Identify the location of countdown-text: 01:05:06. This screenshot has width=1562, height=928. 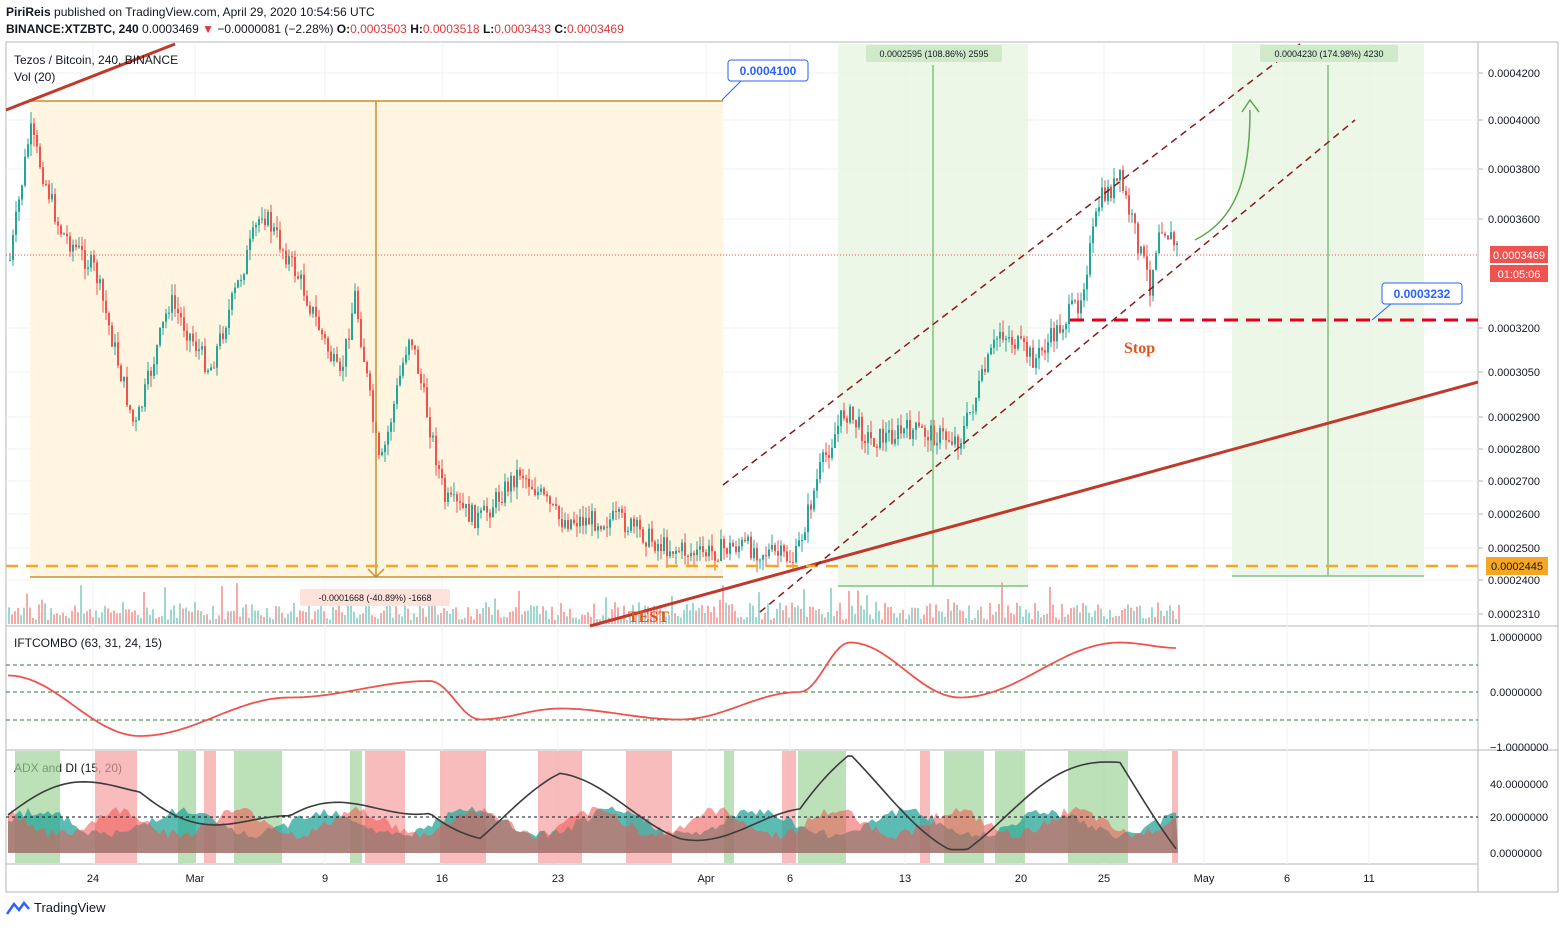
(1519, 275).